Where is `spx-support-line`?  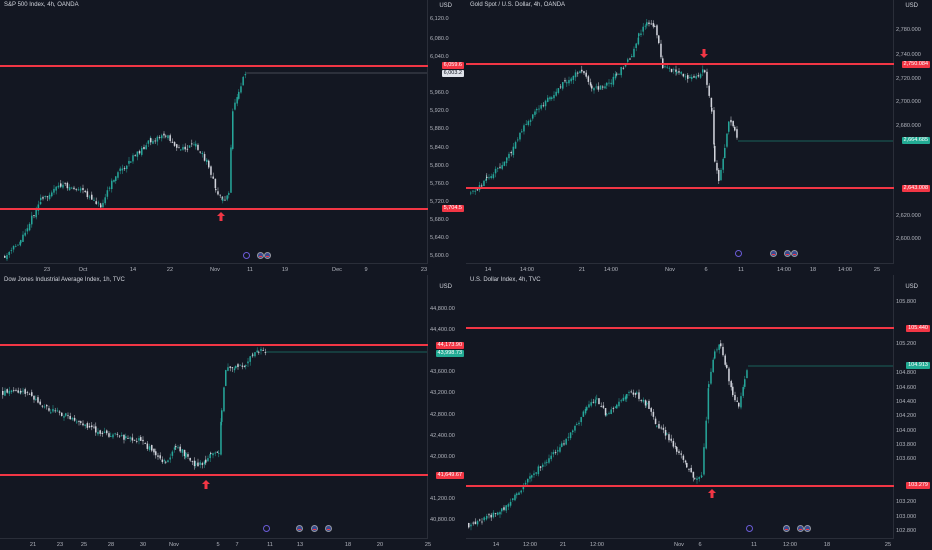
spx-support-line is located at coordinates (214, 209).